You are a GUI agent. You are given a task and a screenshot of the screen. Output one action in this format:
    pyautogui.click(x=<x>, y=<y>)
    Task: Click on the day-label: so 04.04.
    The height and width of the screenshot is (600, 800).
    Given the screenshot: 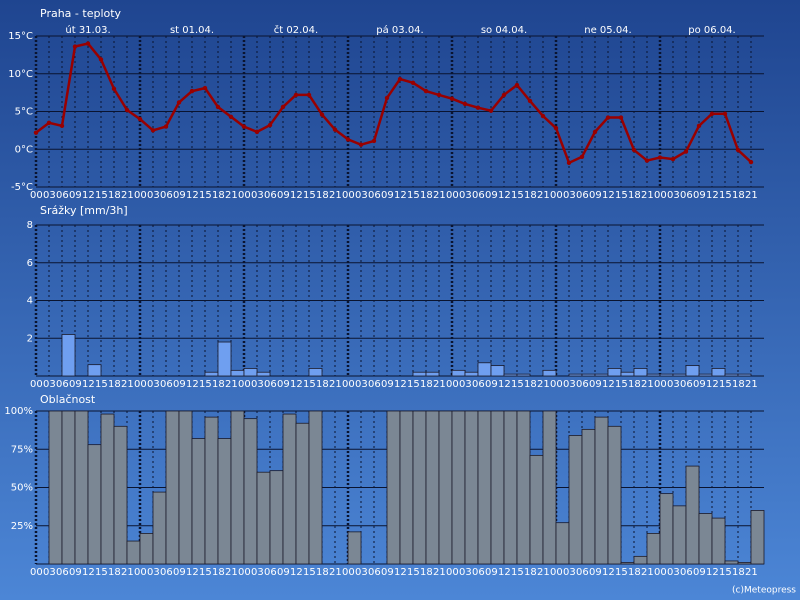 What is the action you would take?
    pyautogui.click(x=504, y=30)
    